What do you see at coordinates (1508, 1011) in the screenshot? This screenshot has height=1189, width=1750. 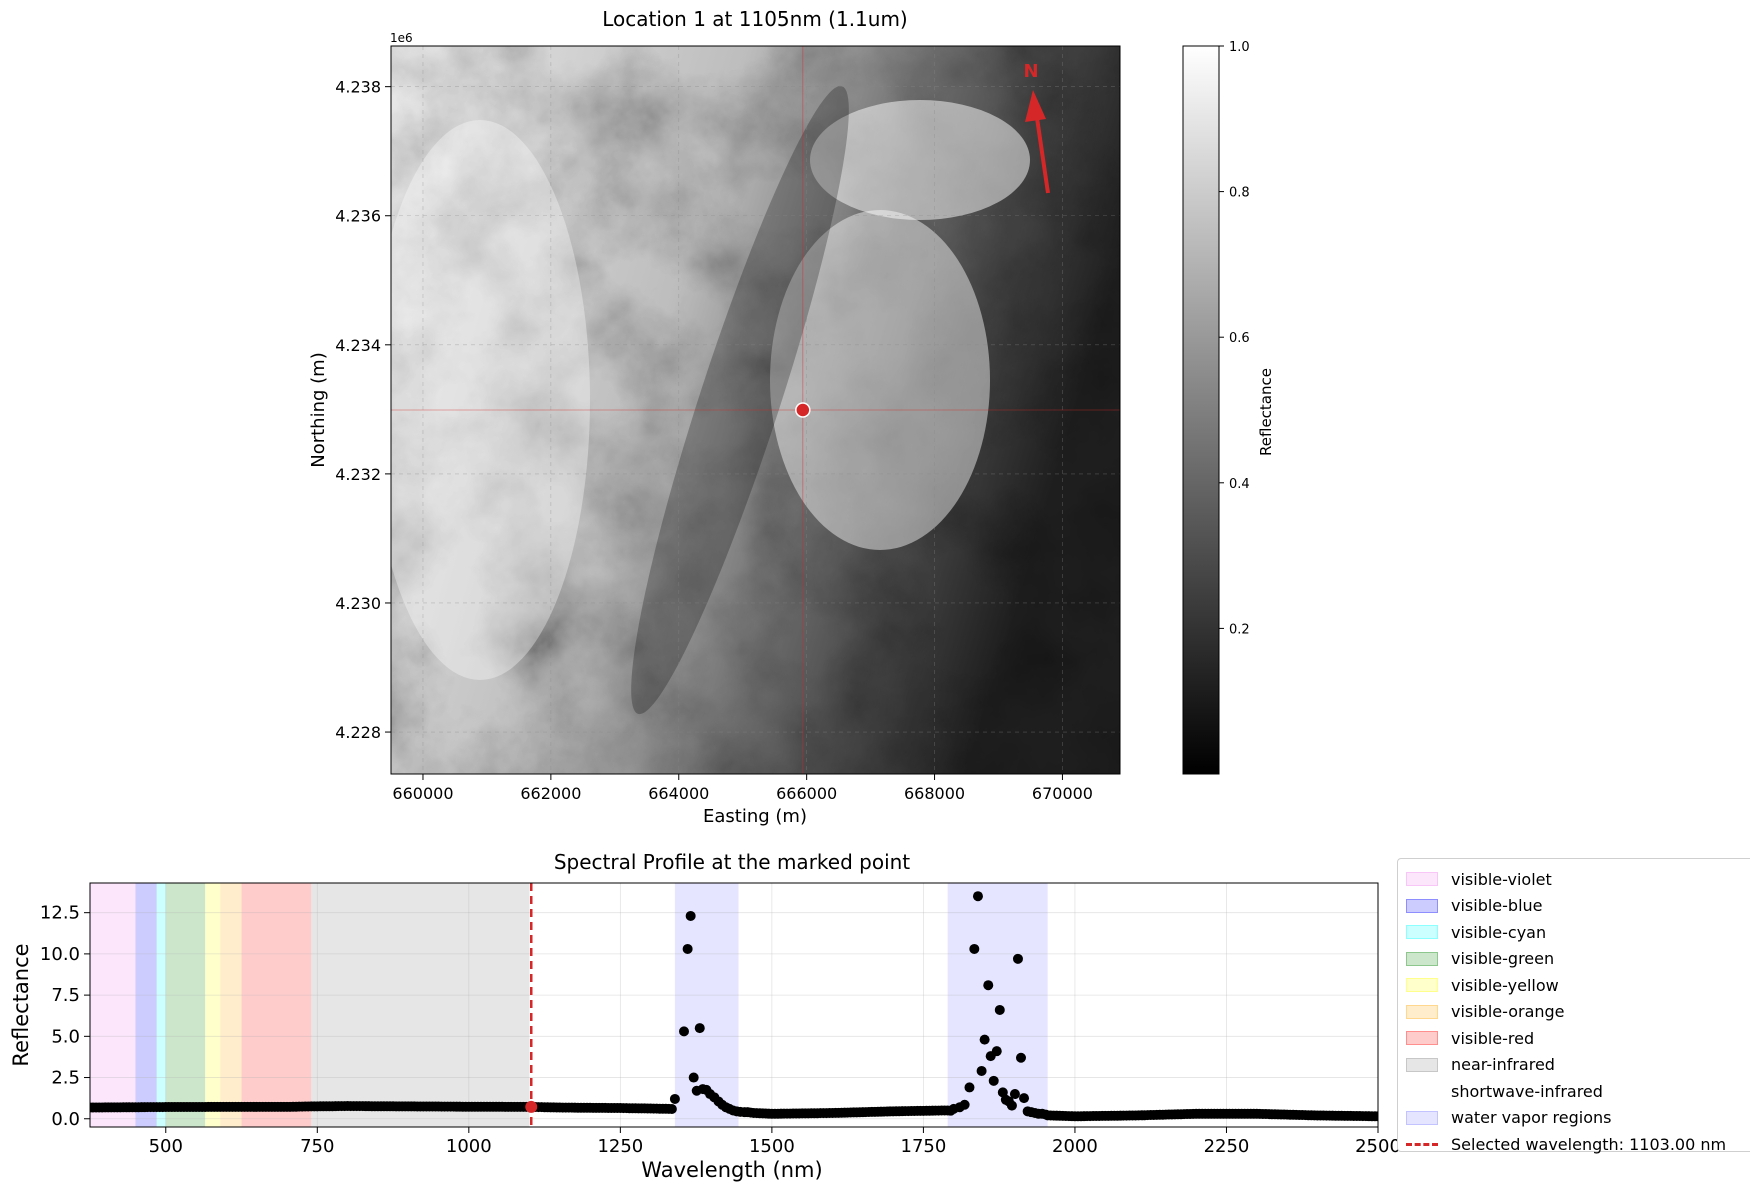 I see `legend-label: visible-orange` at bounding box center [1508, 1011].